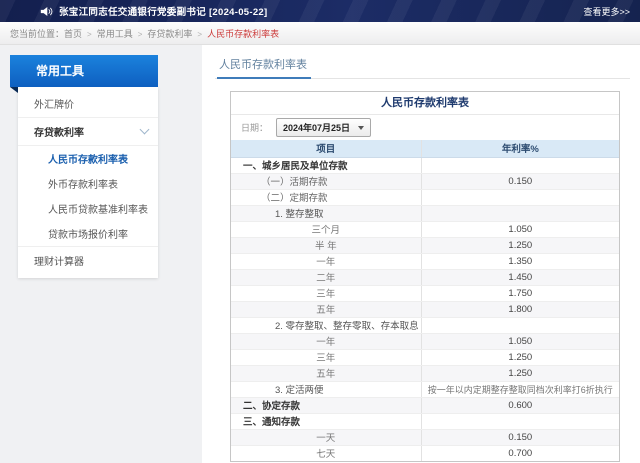  What do you see at coordinates (243, 33) in the screenshot?
I see `breadcrumb-current: 人民币存款利率表` at bounding box center [243, 33].